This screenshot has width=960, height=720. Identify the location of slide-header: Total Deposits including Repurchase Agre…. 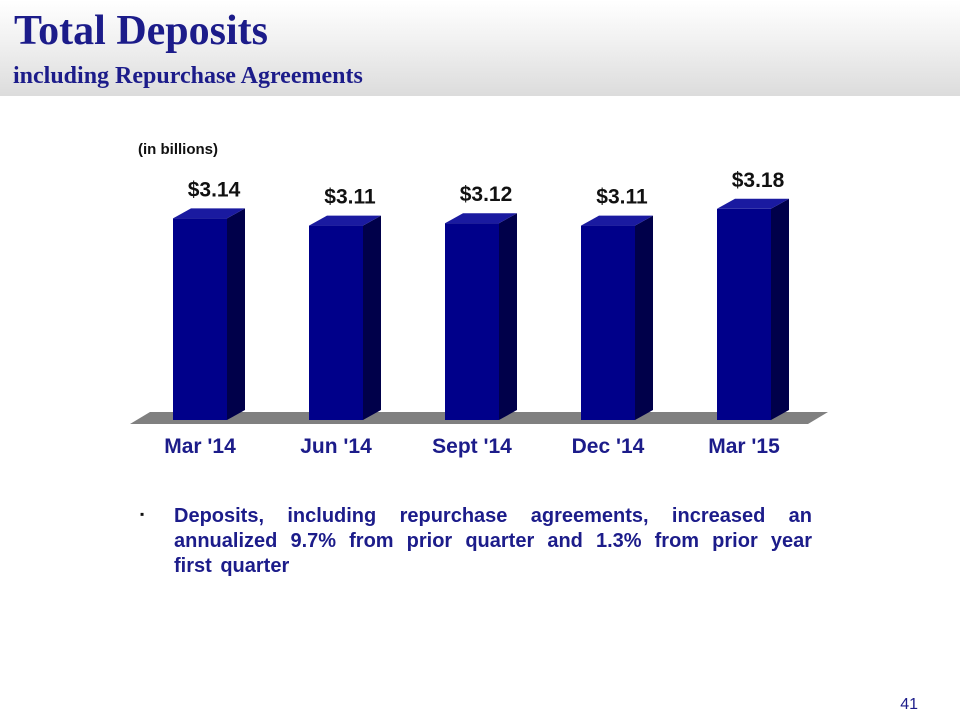
(480, 48).